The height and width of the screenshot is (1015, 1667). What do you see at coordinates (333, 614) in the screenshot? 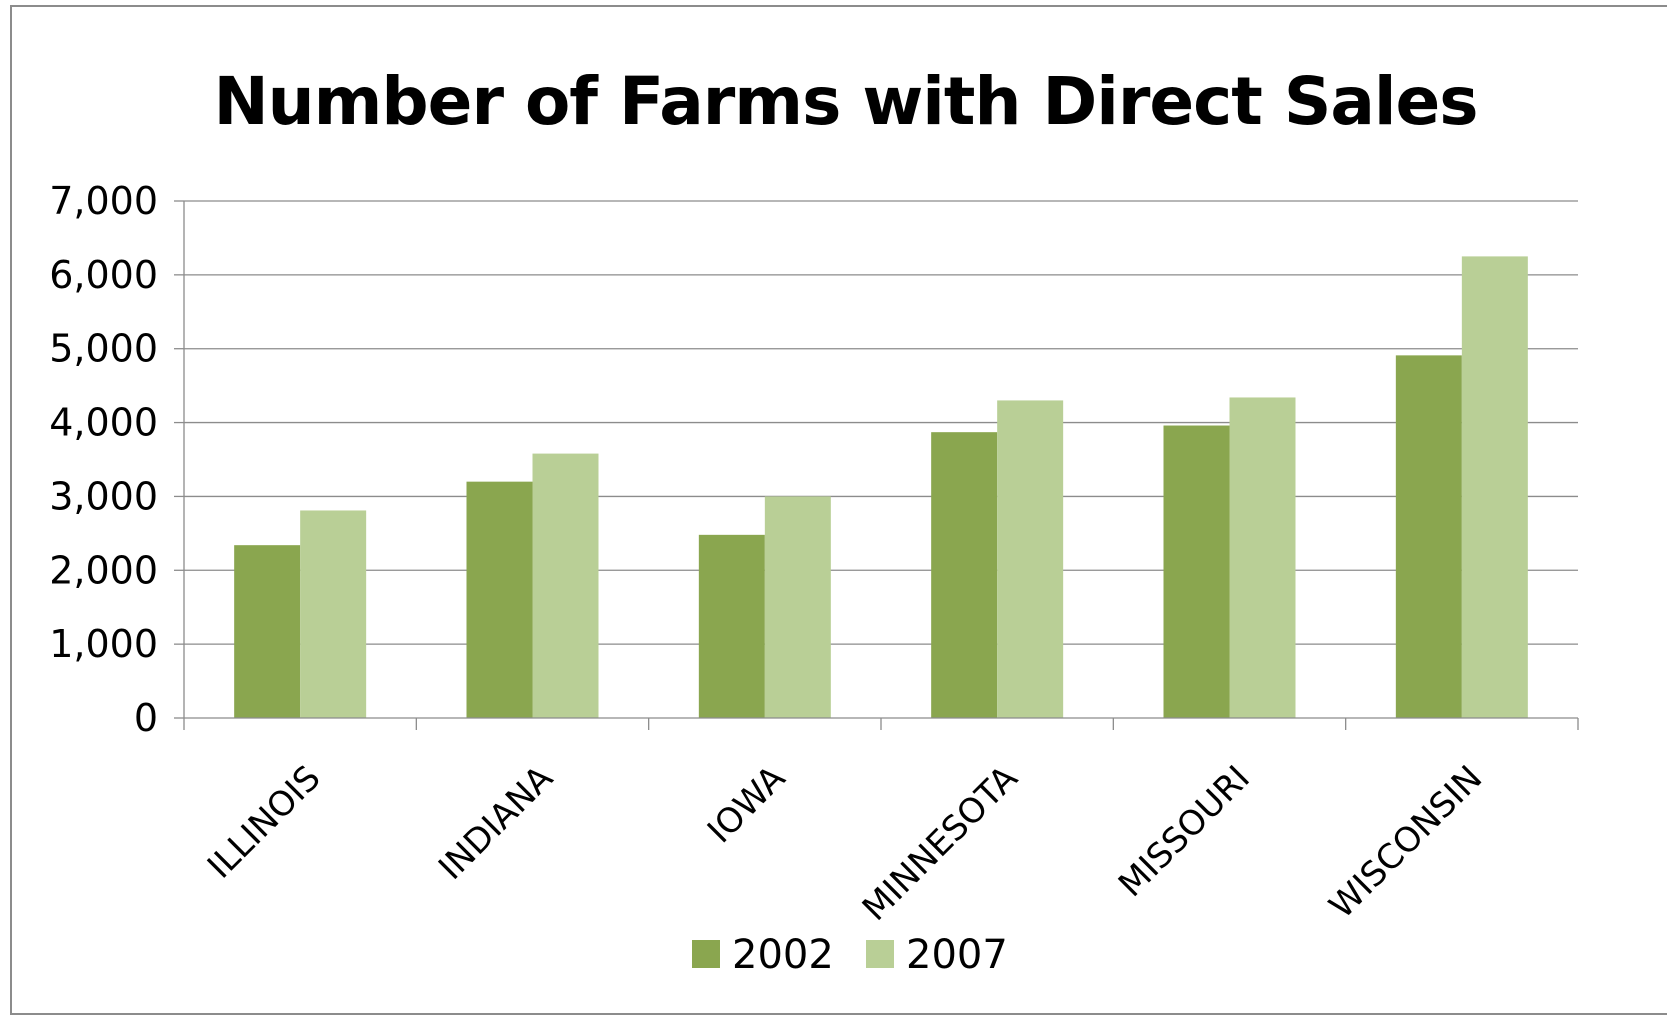
I see `bar-2007-illinois` at bounding box center [333, 614].